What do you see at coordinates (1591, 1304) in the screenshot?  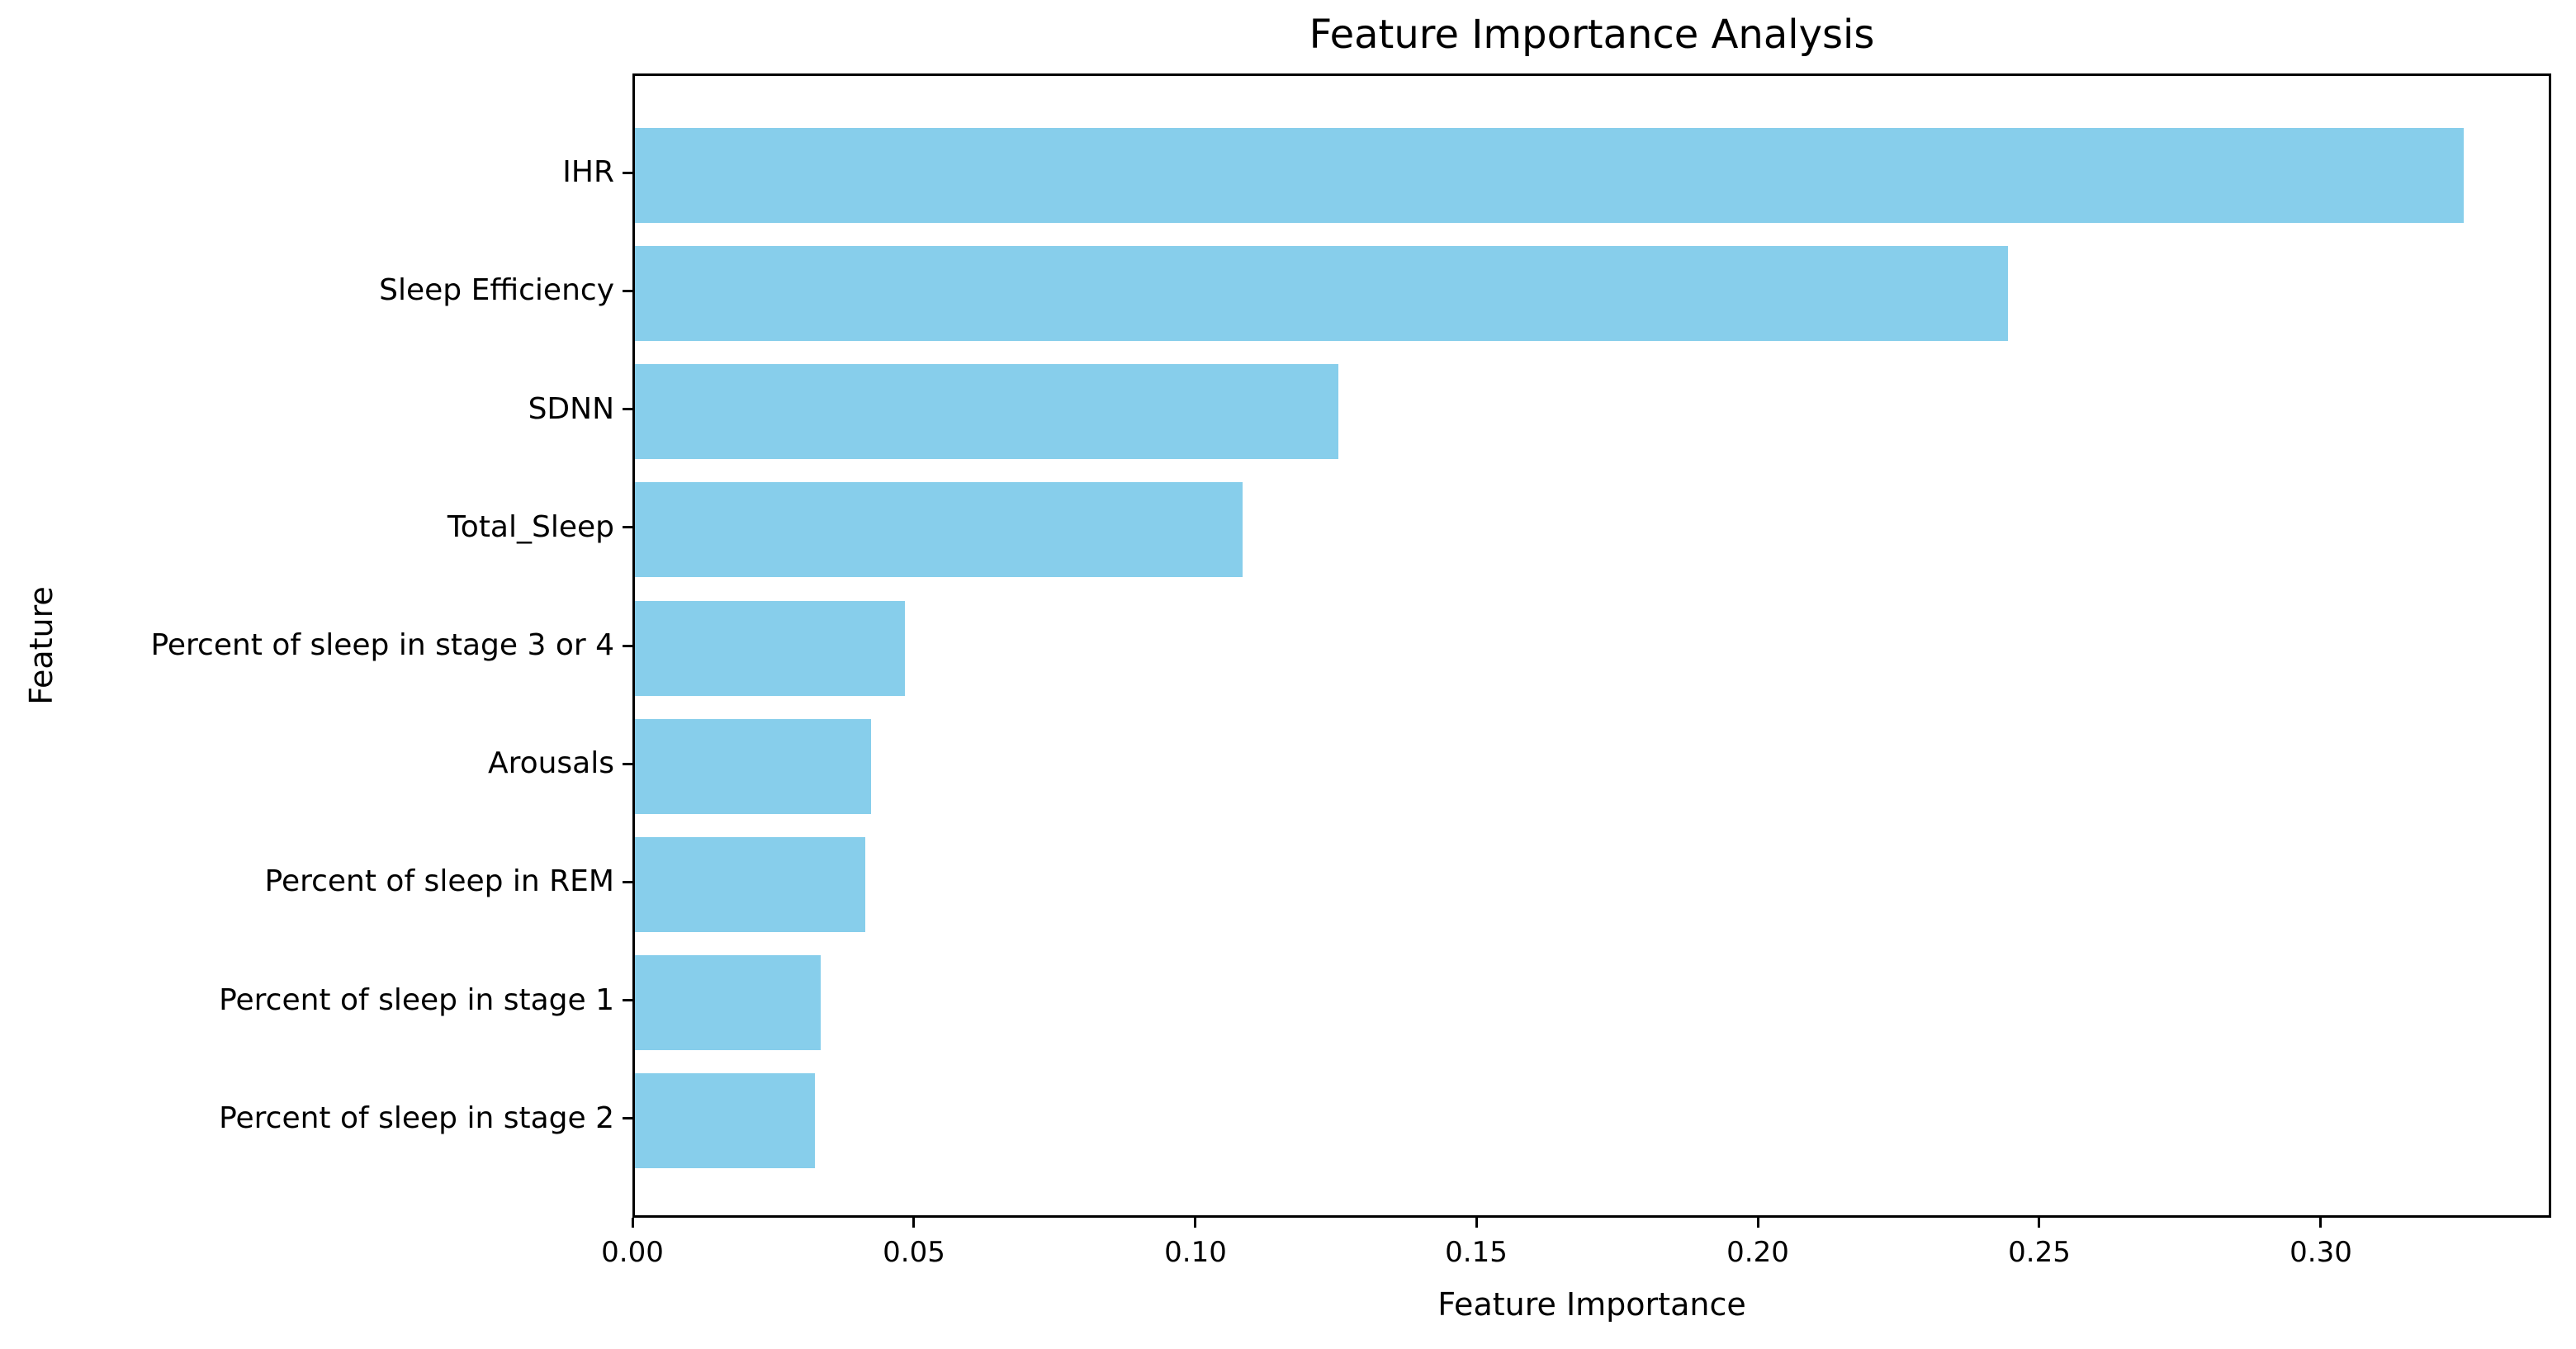 I see `x-axis-label: Feature Importance` at bounding box center [1591, 1304].